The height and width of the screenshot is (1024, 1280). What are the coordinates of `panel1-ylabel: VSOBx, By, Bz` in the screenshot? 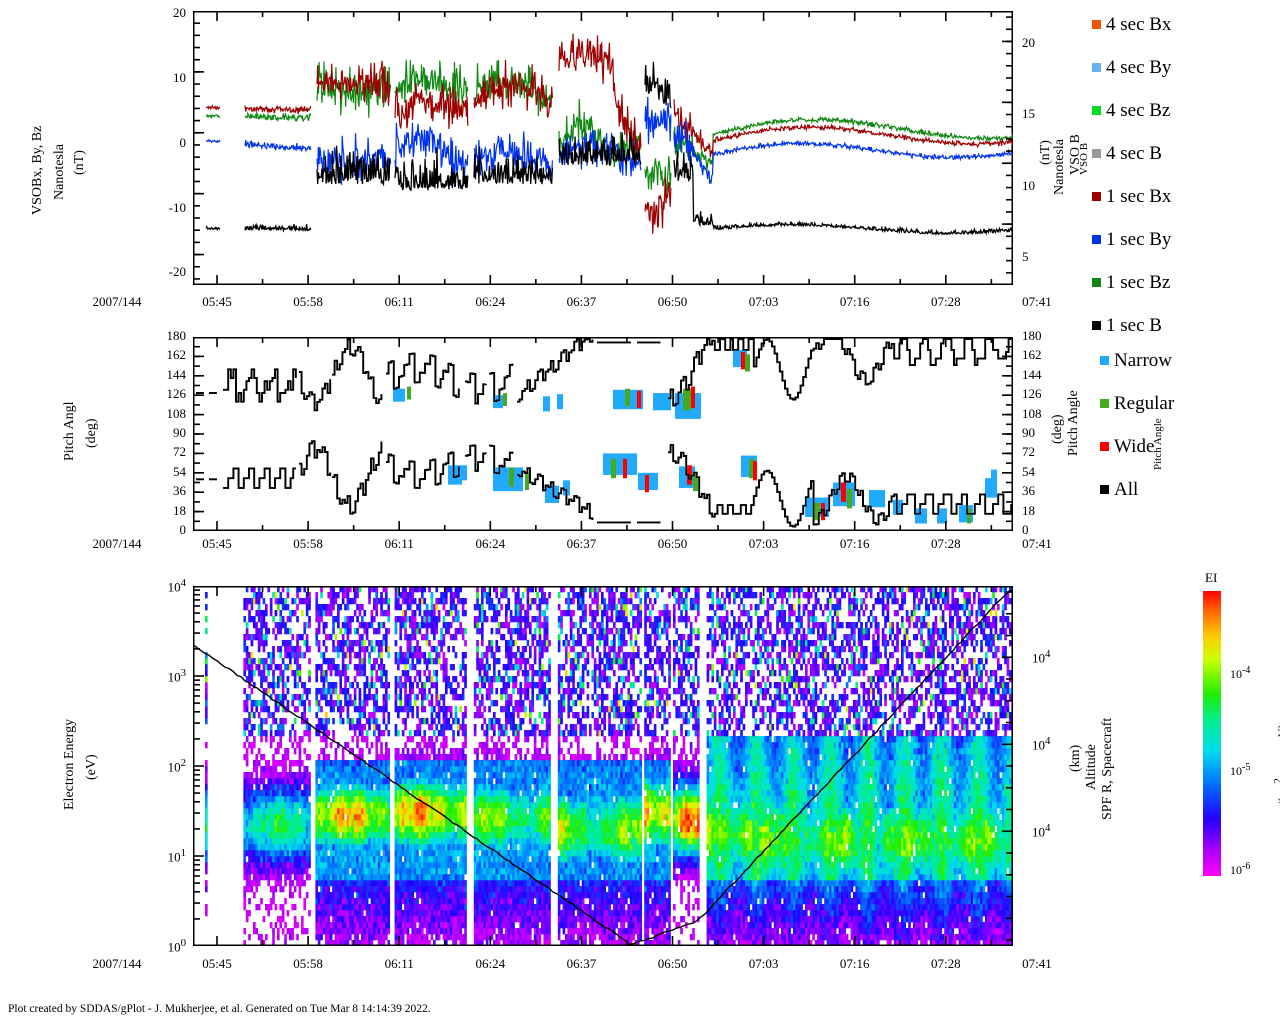 It's located at (37, 170).